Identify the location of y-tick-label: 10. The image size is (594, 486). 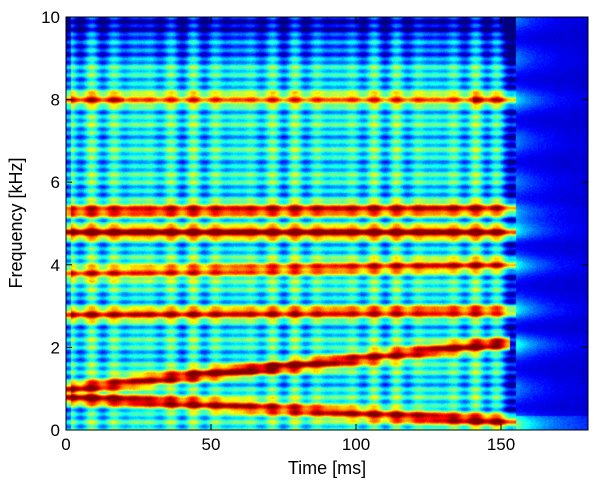
(50, 17).